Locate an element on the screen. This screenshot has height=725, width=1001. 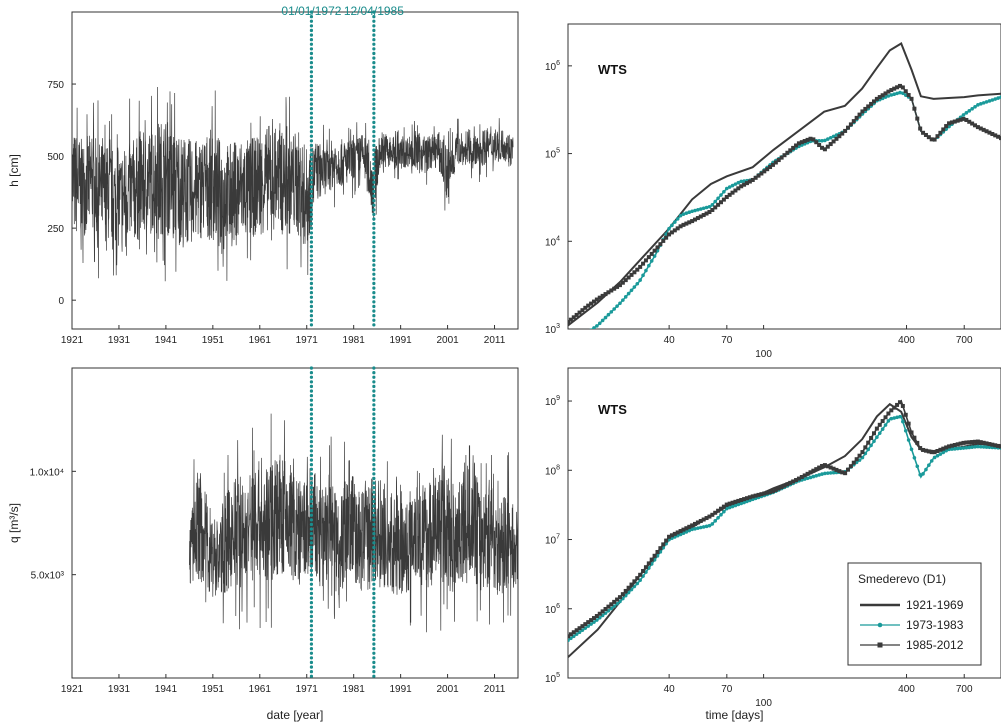
x-tick-label: 1951 is located at coordinates (213, 340).